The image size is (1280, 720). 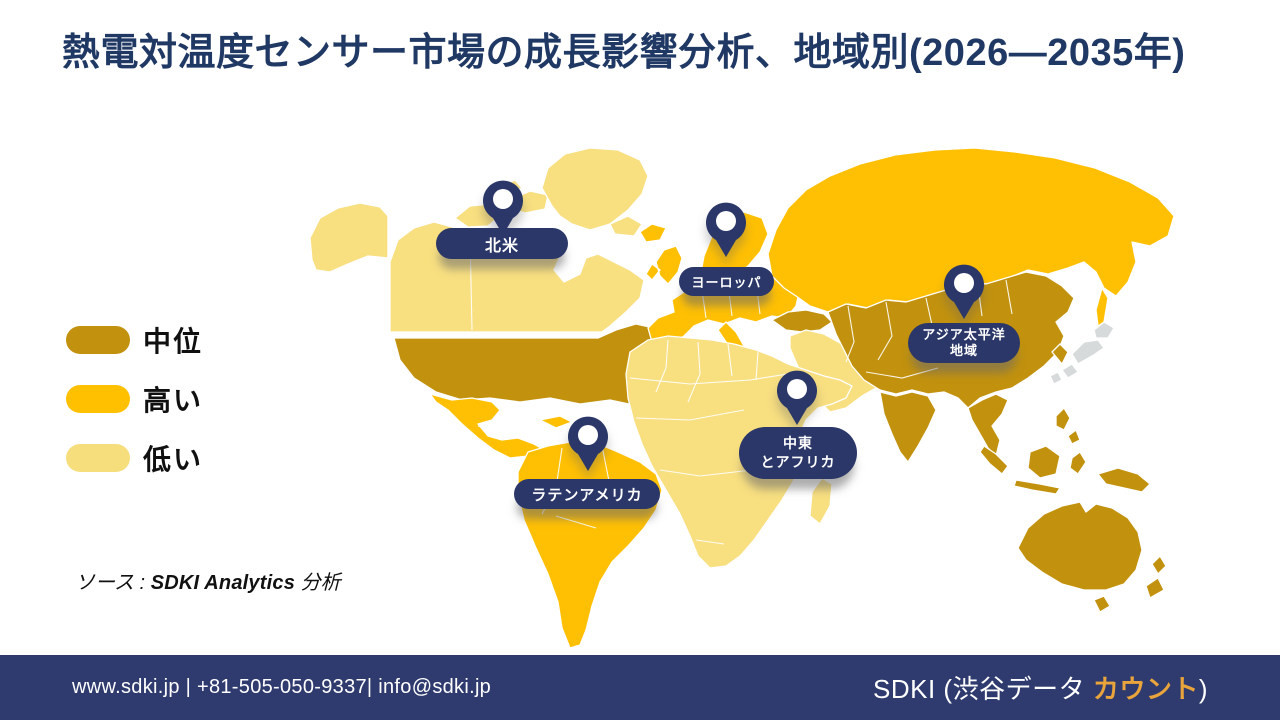 I want to click on region-japan, so click(x=1082, y=353).